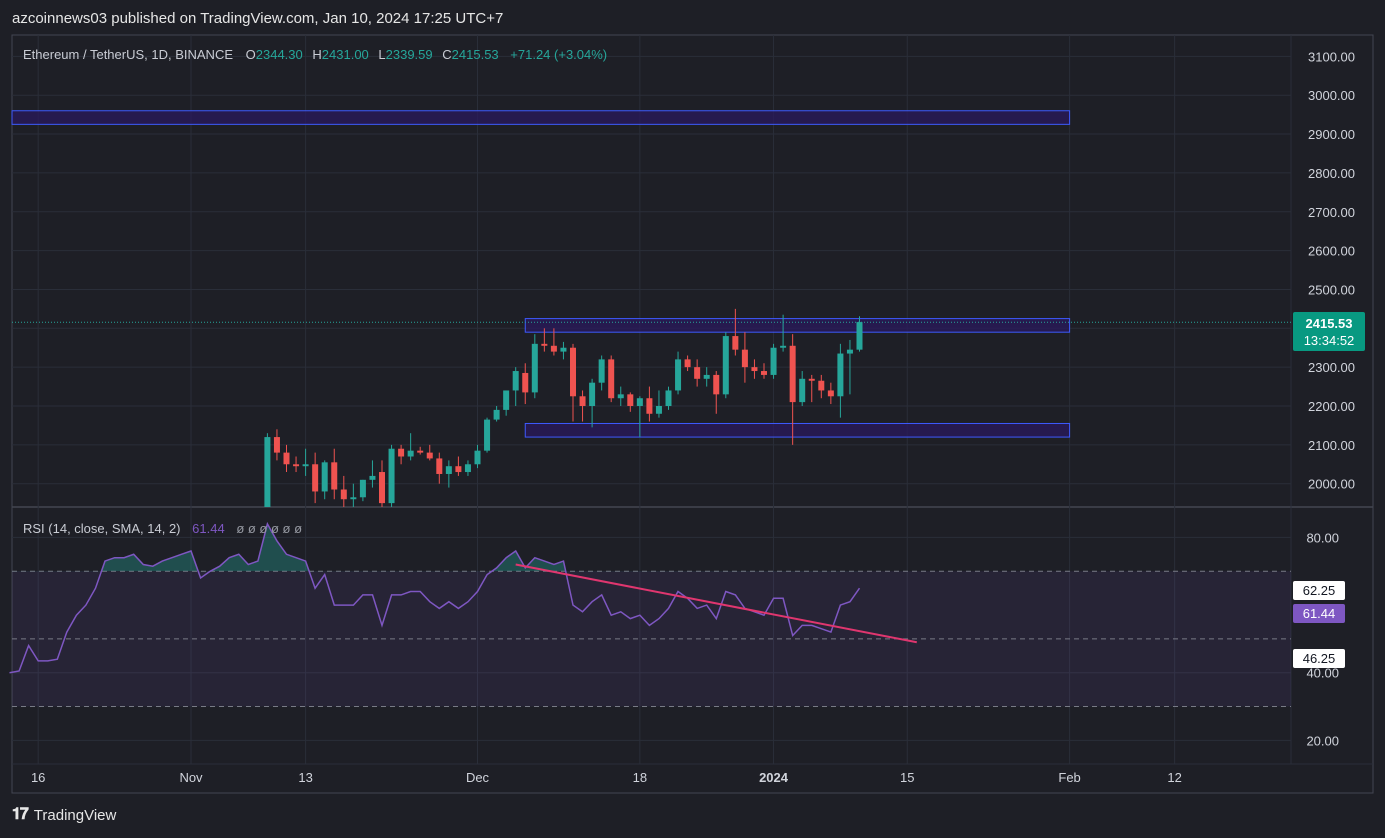  What do you see at coordinates (435, 597) in the screenshot?
I see `rsi-line` at bounding box center [435, 597].